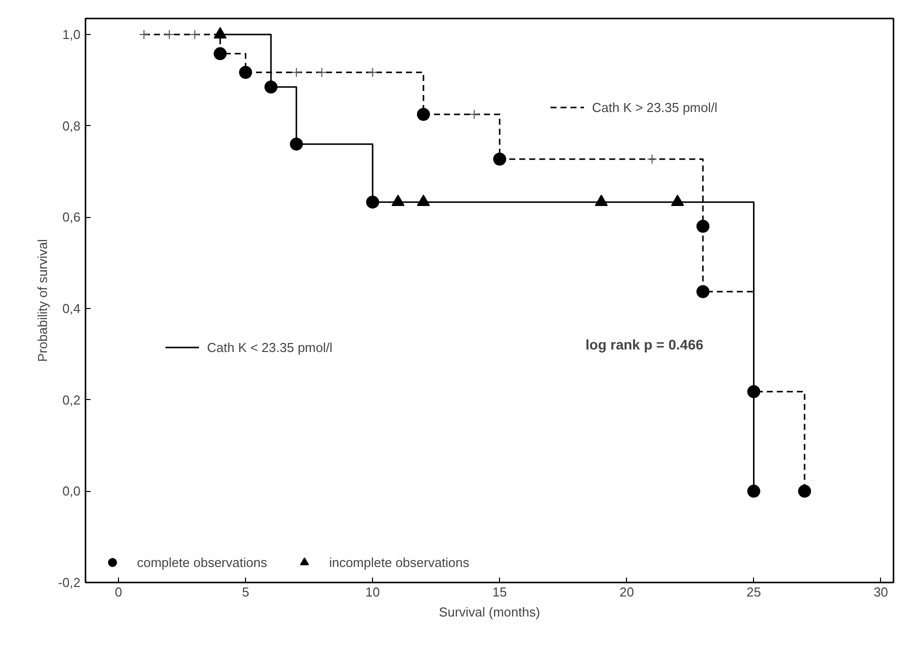 The height and width of the screenshot is (654, 900). Describe the element at coordinates (881, 592) in the screenshot. I see `x-tick-label: 30` at that location.